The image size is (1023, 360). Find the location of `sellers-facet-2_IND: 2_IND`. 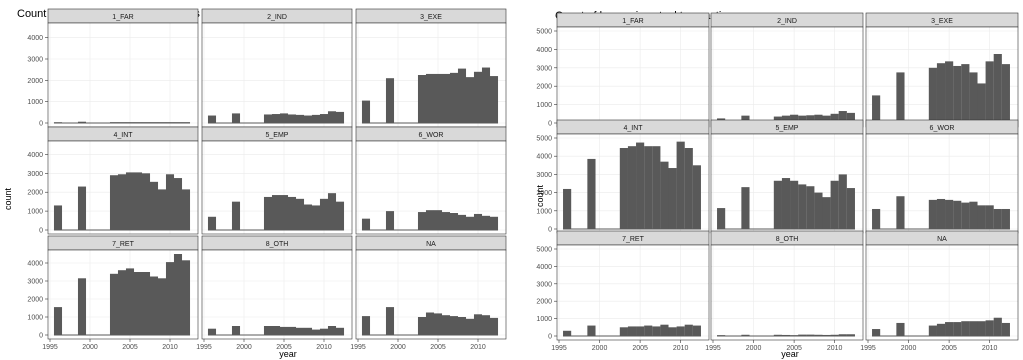

sellers-facet-2_IND: 2_IND is located at coordinates (277, 68).